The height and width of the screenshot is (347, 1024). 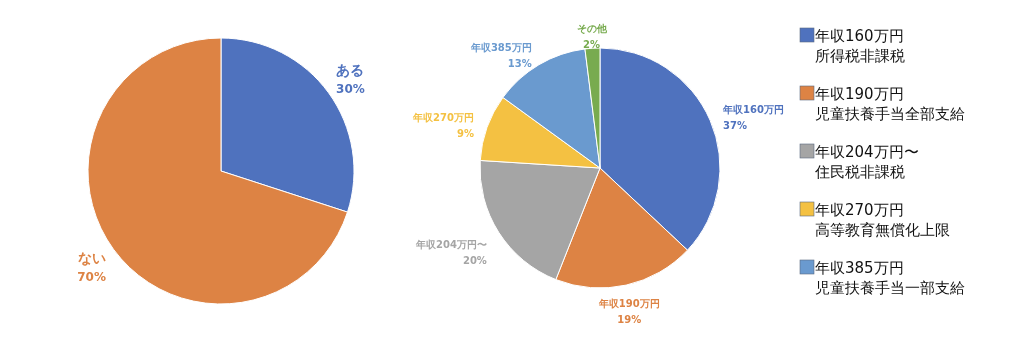 I want to click on data-label: 13%, so click(x=519, y=63).